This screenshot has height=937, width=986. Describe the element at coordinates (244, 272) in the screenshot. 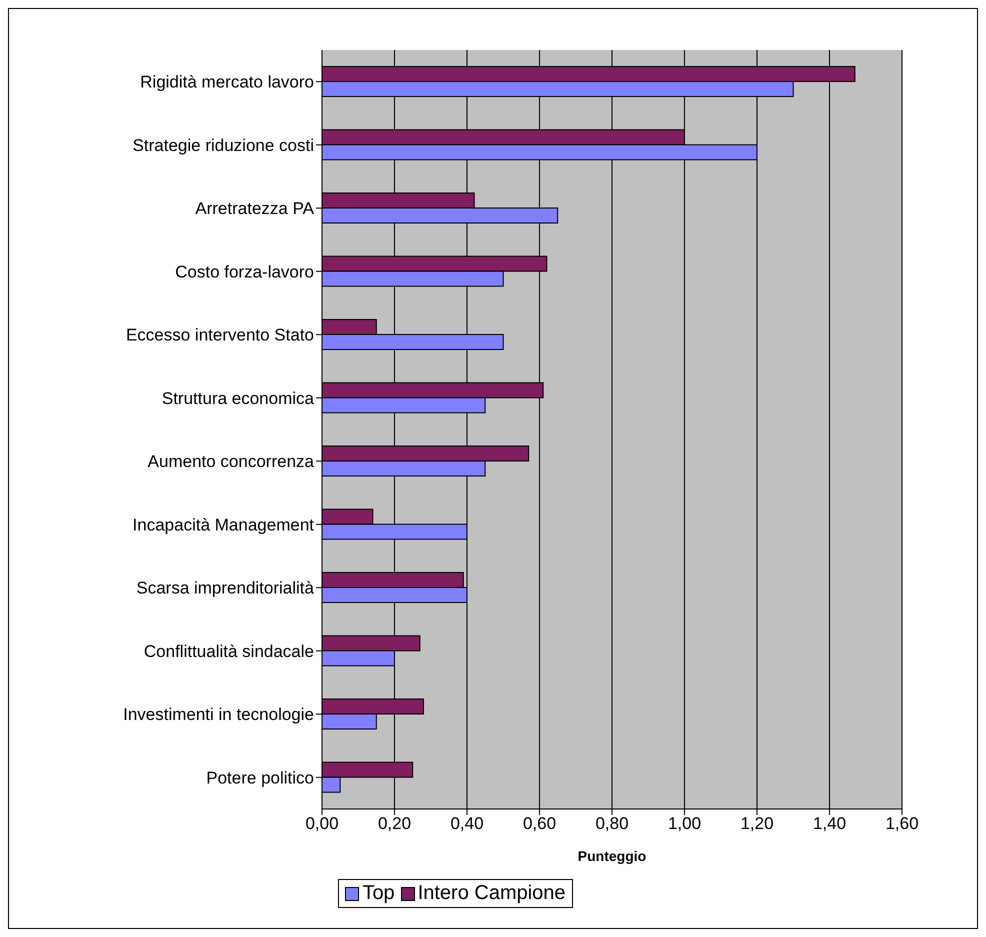

I see `y-tick-label: Costo forza-lavoro` at that location.